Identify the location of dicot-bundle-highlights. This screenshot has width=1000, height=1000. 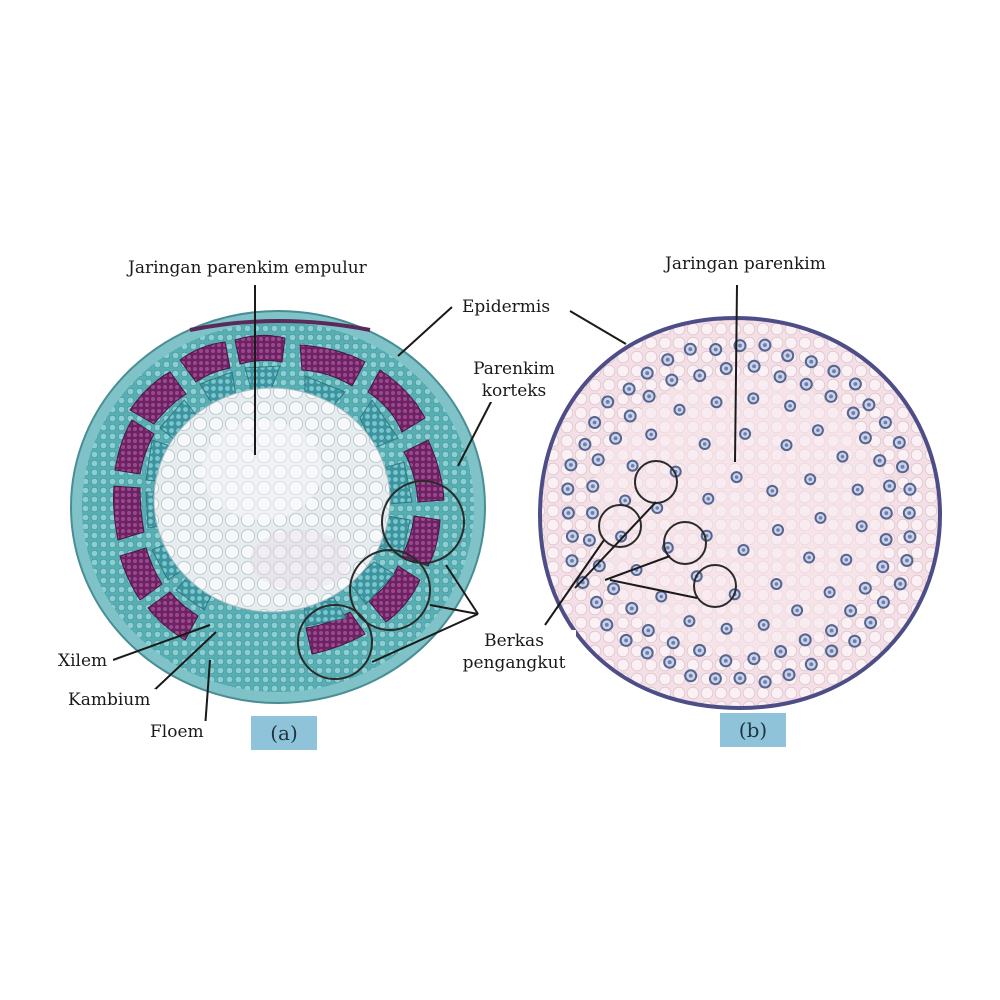
(381, 580).